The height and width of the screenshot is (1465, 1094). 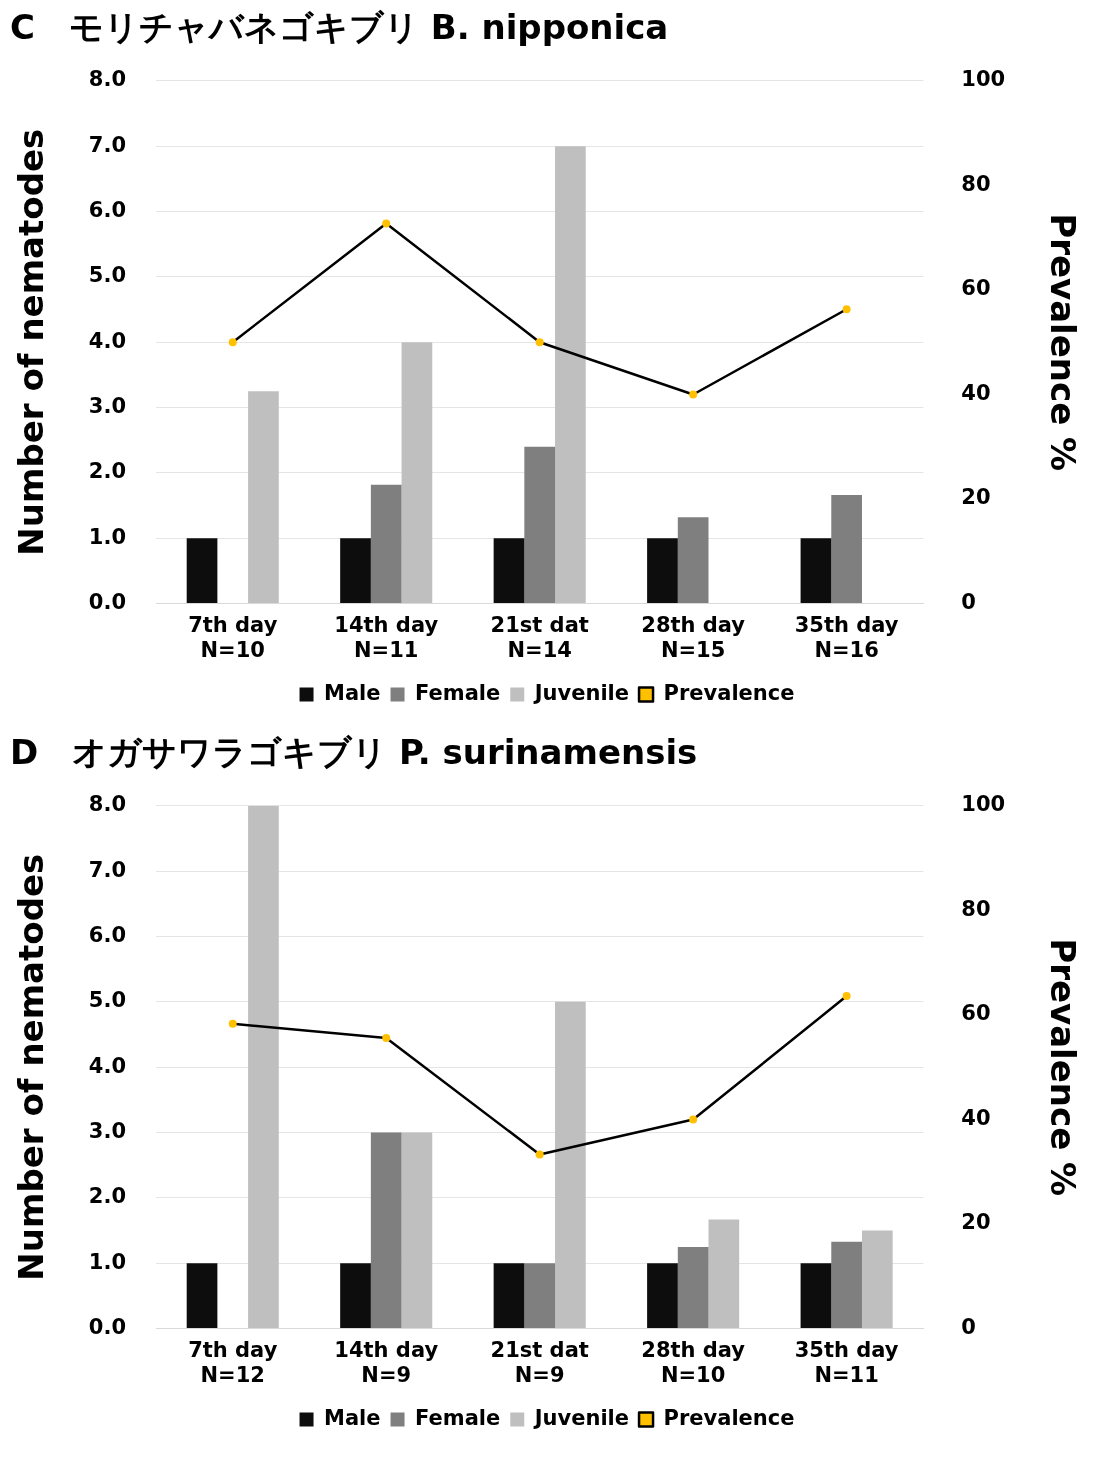 I want to click on chart-title: C モリチャバネゴキブリ B. nipponica, so click(x=339, y=27).